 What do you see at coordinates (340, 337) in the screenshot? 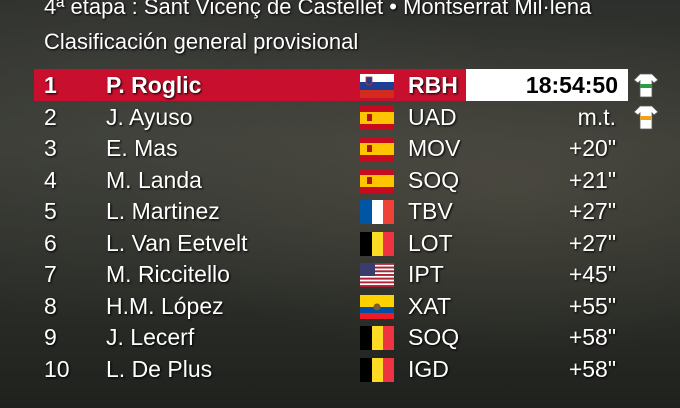
I see `standing-row: 9 J. Lecerf SOQ +58"` at bounding box center [340, 337].